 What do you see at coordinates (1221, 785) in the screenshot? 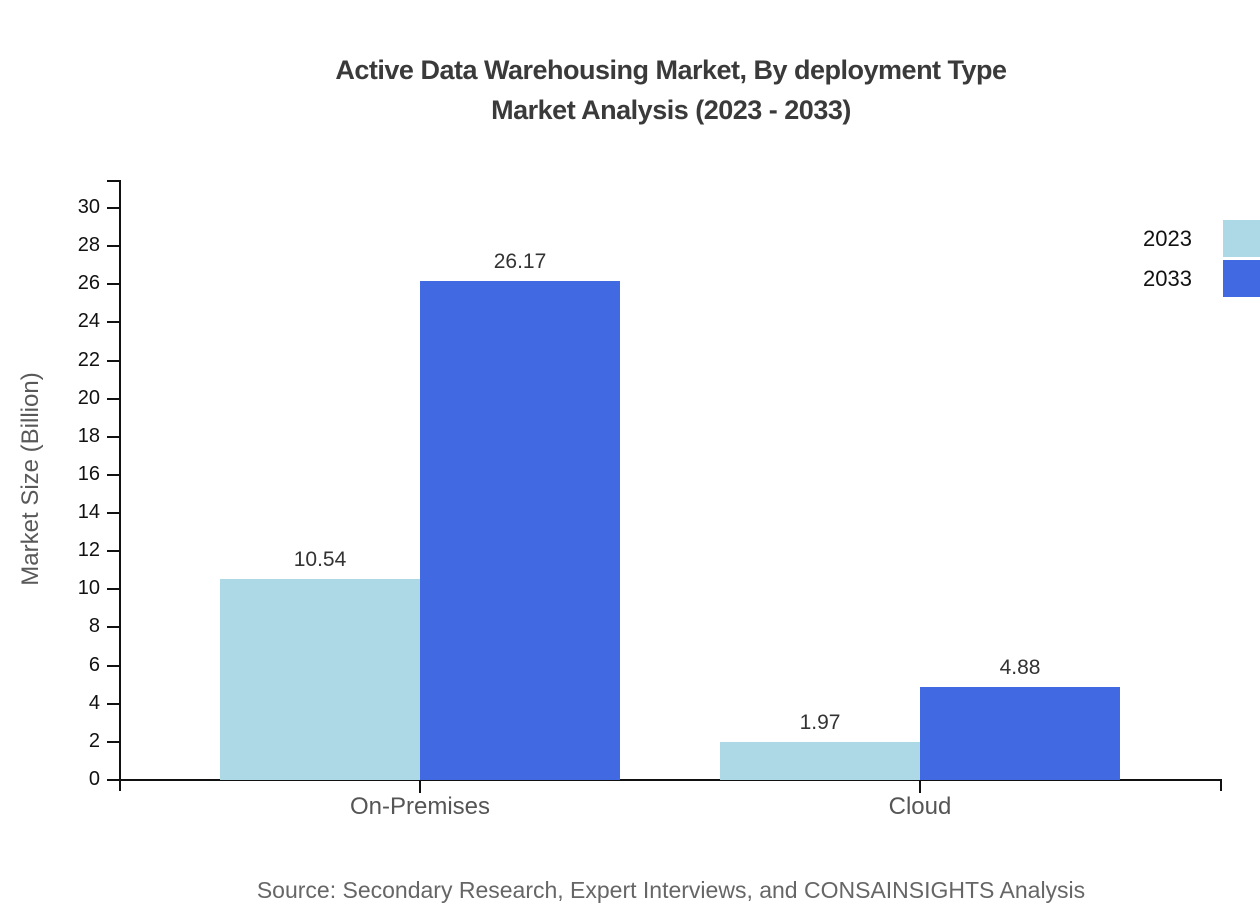
I see `x-axis-right-end-tick` at bounding box center [1221, 785].